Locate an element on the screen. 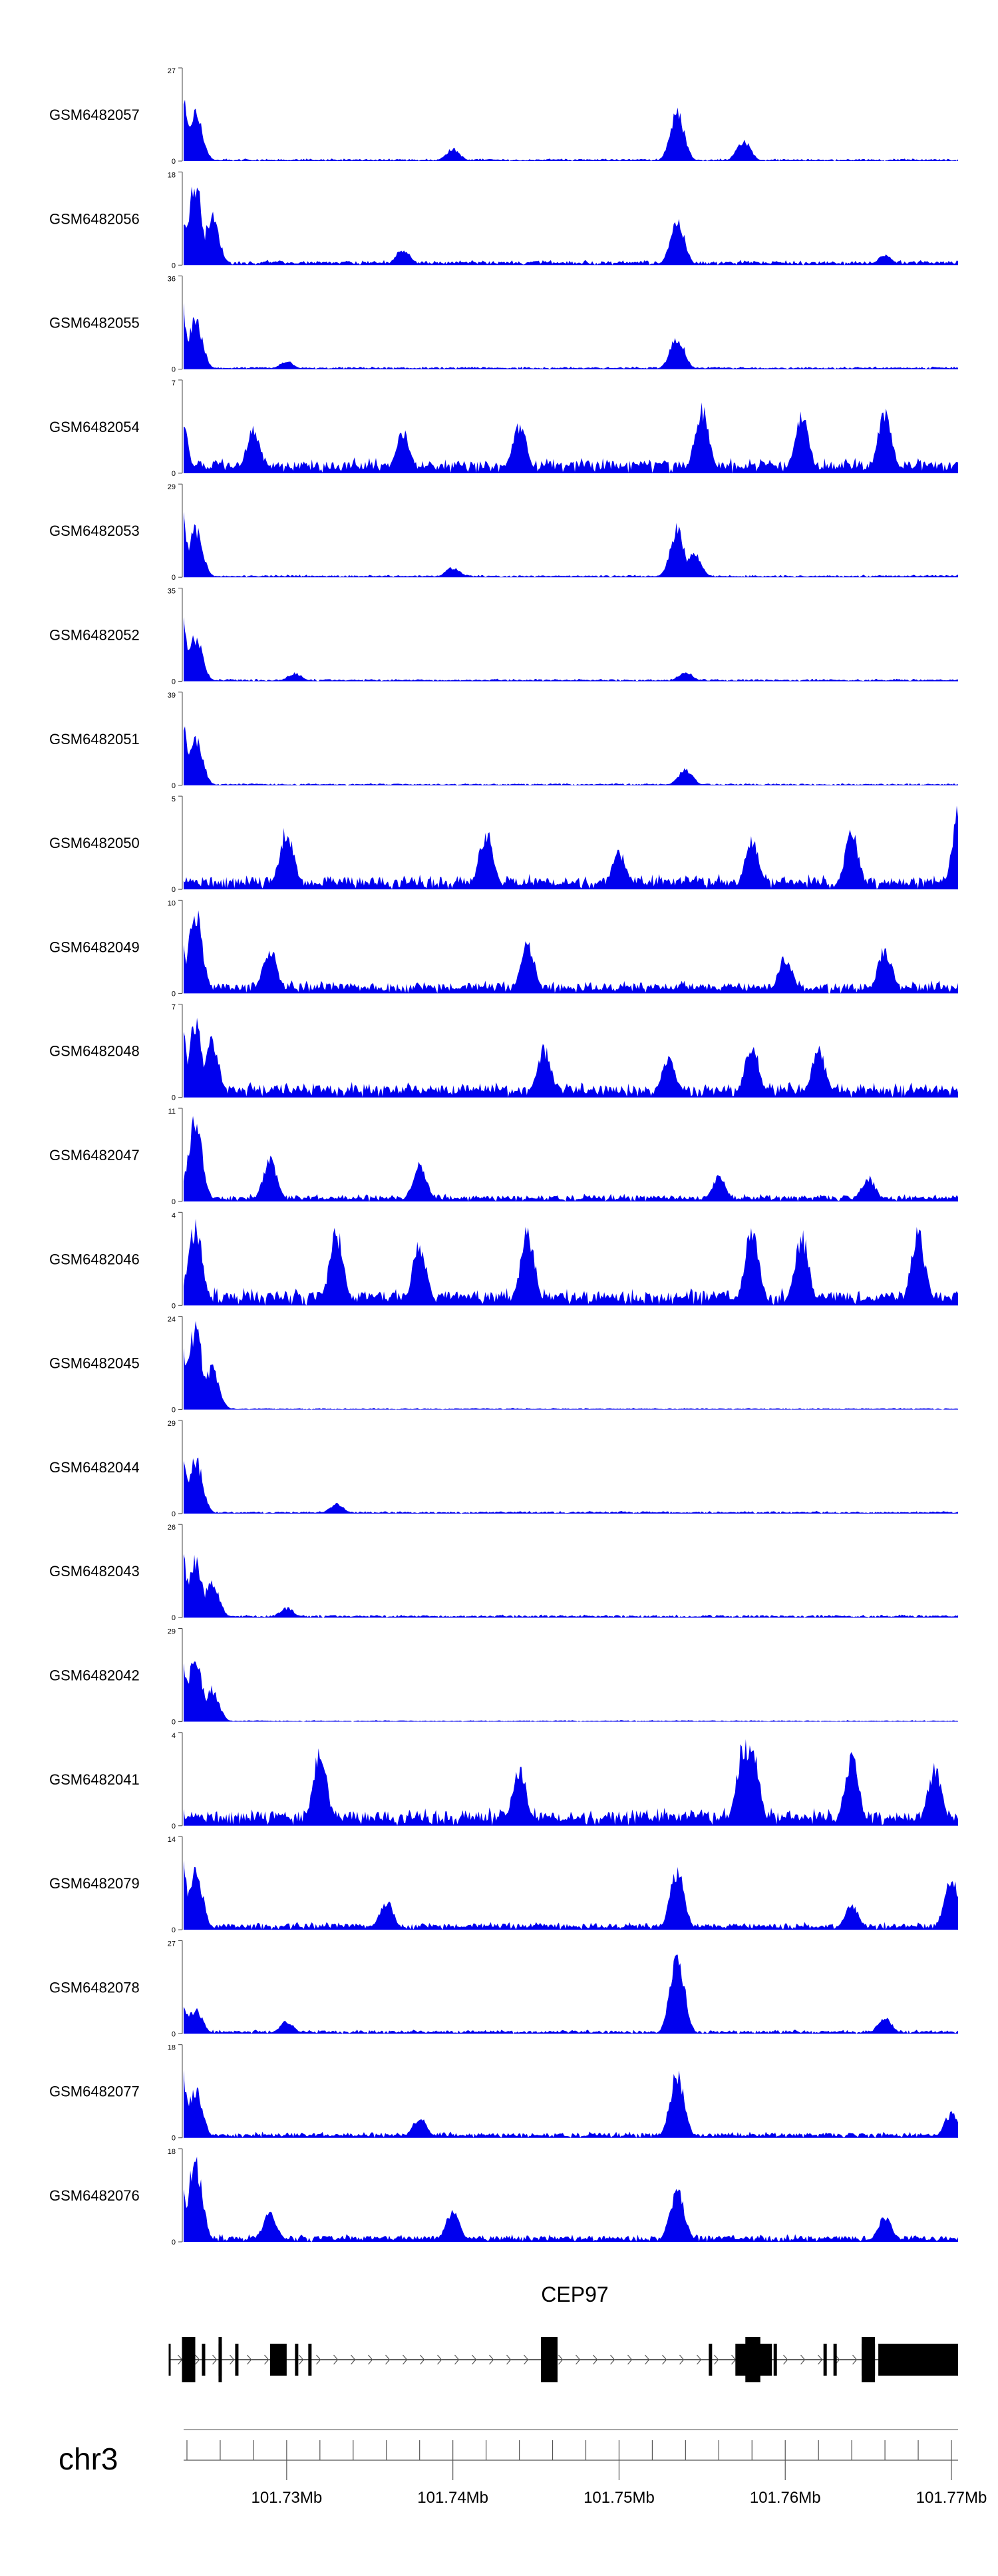 The image size is (998, 2576). track-GSM6482046: GSM6482046 4 0 is located at coordinates (503, 1260).